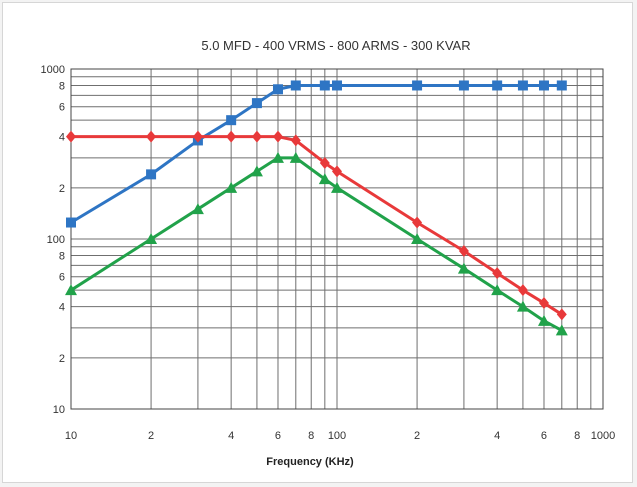 The width and height of the screenshot is (637, 487). What do you see at coordinates (59, 410) in the screenshot?
I see `y-tick-label: 10` at bounding box center [59, 410].